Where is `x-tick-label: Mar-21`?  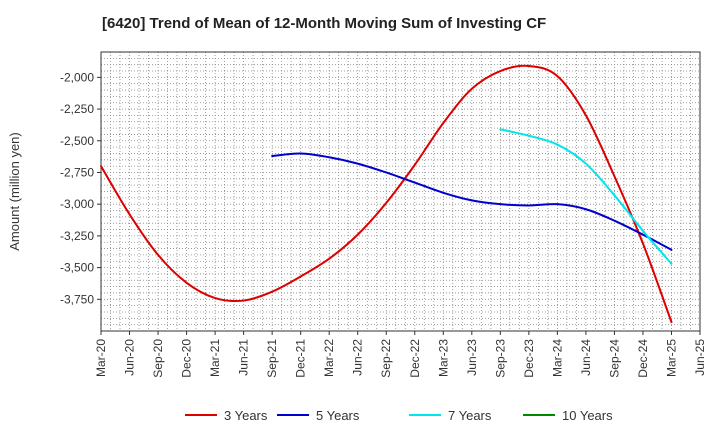 x-tick-label: Mar-21 is located at coordinates (215, 358).